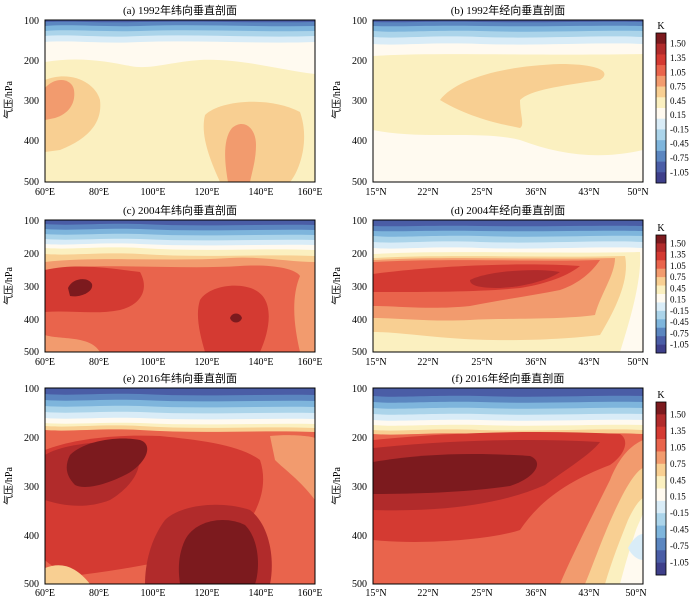 The width and height of the screenshot is (700, 599). I want to click on colorbar-tick-label: 1.05, so click(678, 72).